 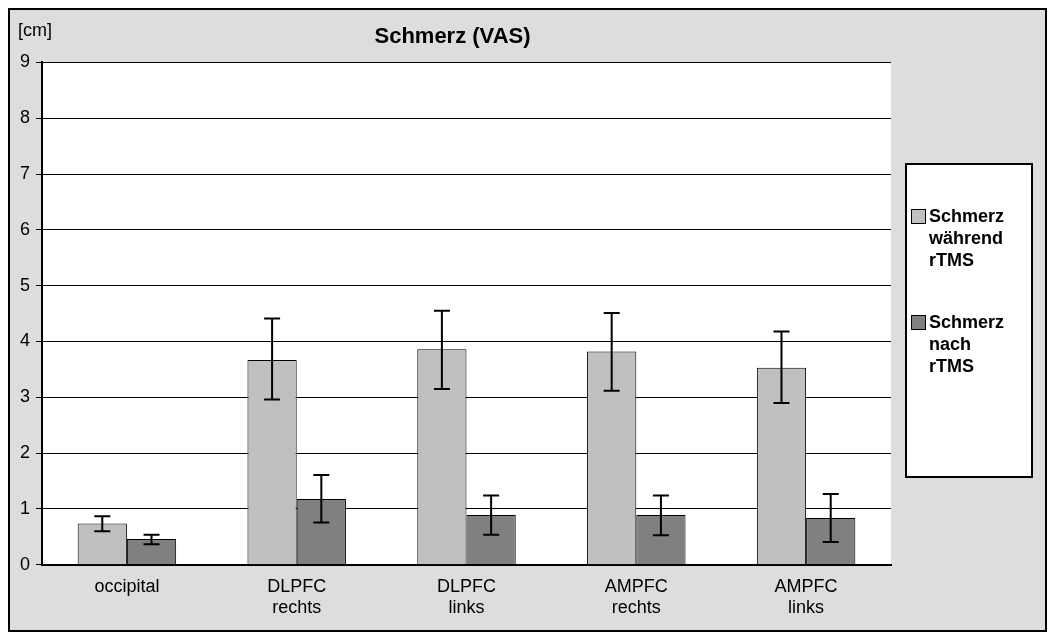 What do you see at coordinates (452, 36) in the screenshot?
I see `chart-title: Schmerz (VAS)` at bounding box center [452, 36].